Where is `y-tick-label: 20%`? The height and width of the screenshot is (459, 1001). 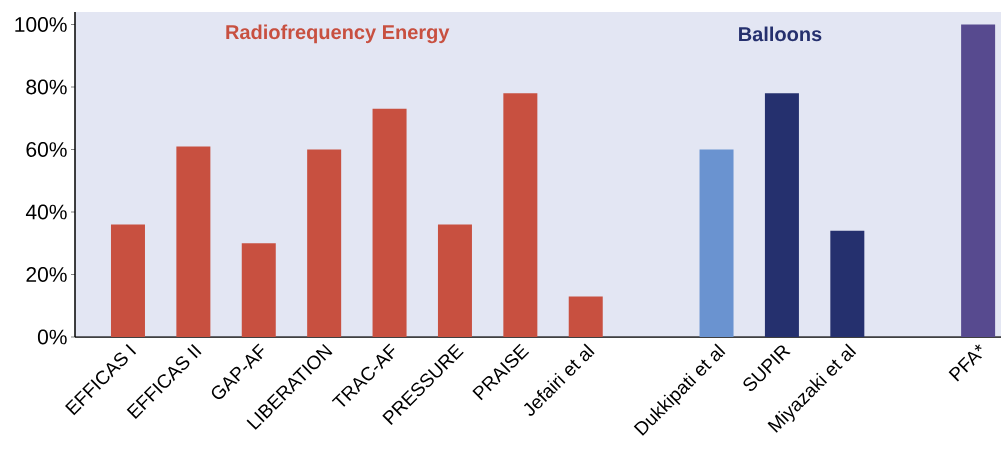
y-tick-label: 20% is located at coordinates (46, 274).